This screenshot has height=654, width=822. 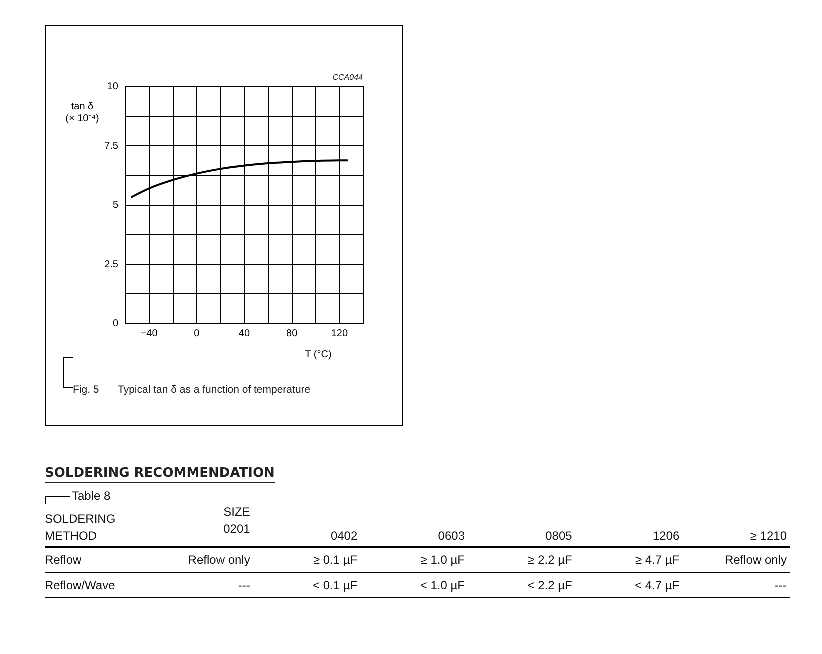 What do you see at coordinates (92, 496) in the screenshot?
I see `text: Table 8` at bounding box center [92, 496].